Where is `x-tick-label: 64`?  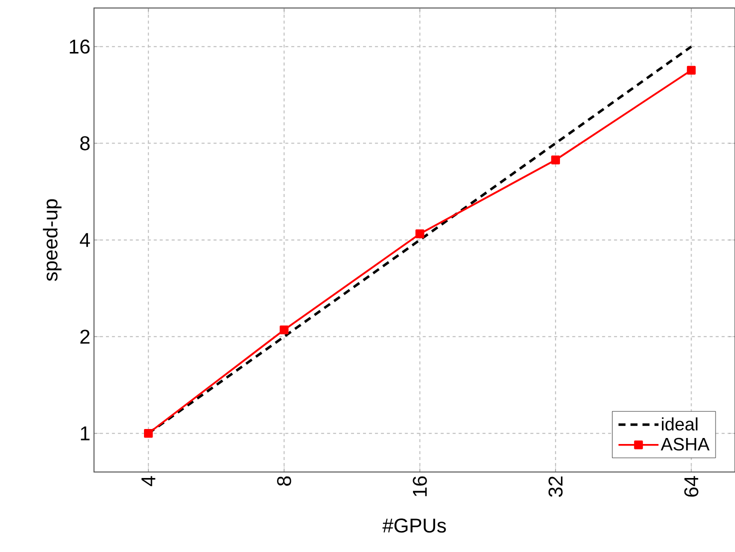
x-tick-label: 64 is located at coordinates (691, 486).